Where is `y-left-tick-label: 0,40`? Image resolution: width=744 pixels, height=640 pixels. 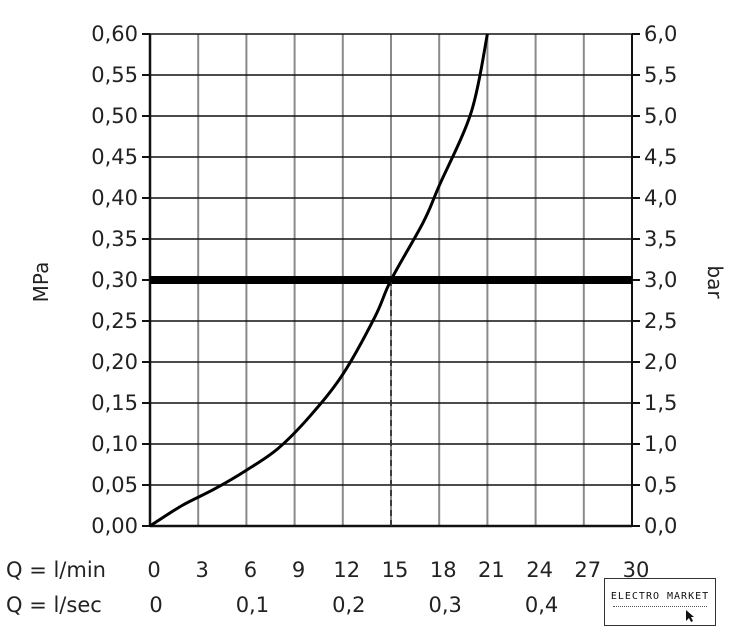
y-left-tick-label: 0,40 is located at coordinates (114, 198).